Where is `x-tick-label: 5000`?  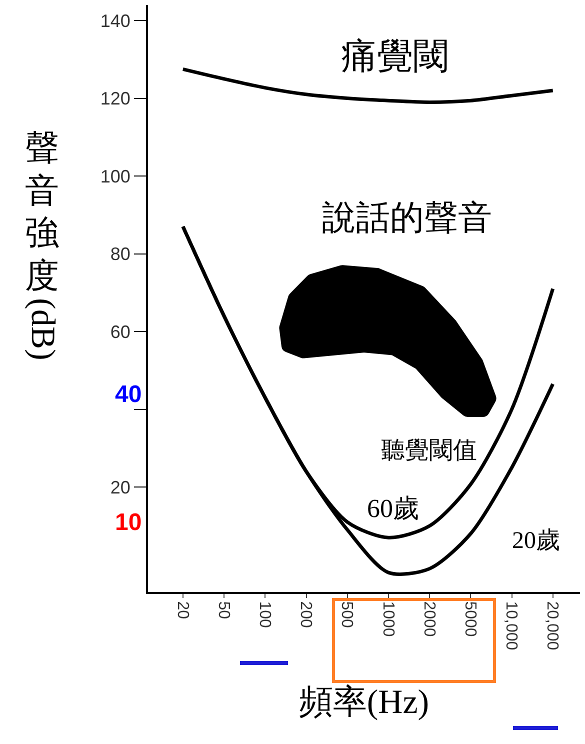 x-tick-label: 5000 is located at coordinates (469, 619).